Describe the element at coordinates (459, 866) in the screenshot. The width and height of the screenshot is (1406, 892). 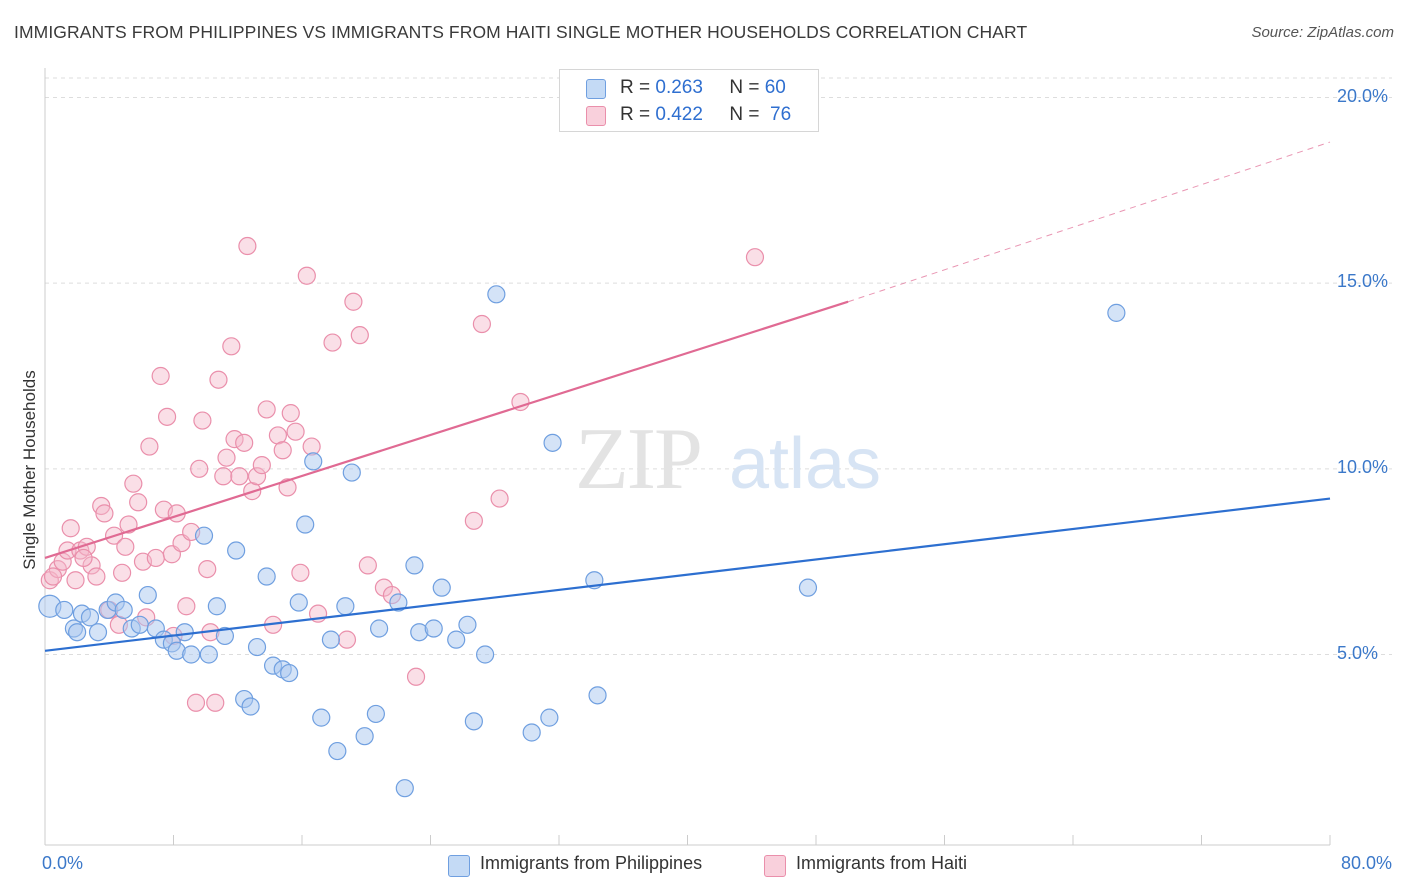
I see `series-swatch-philippines` at that location.